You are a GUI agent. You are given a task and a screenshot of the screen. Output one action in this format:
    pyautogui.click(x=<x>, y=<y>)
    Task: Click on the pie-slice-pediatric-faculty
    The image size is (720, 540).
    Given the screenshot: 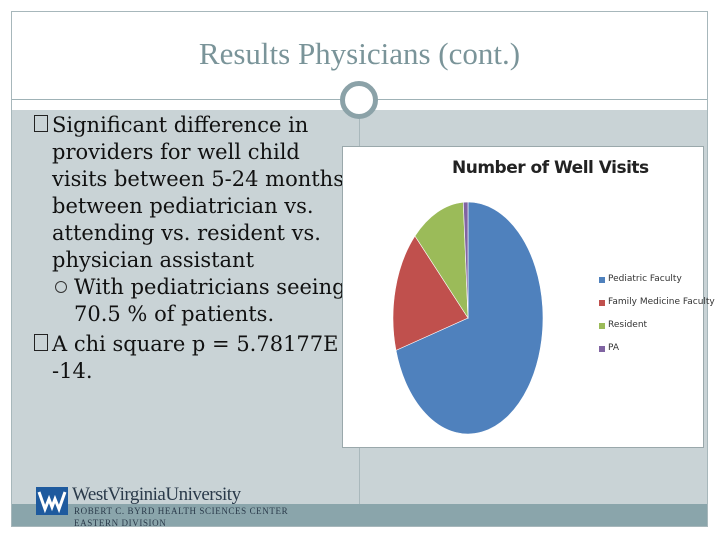 What is the action you would take?
    pyautogui.click(x=469, y=318)
    